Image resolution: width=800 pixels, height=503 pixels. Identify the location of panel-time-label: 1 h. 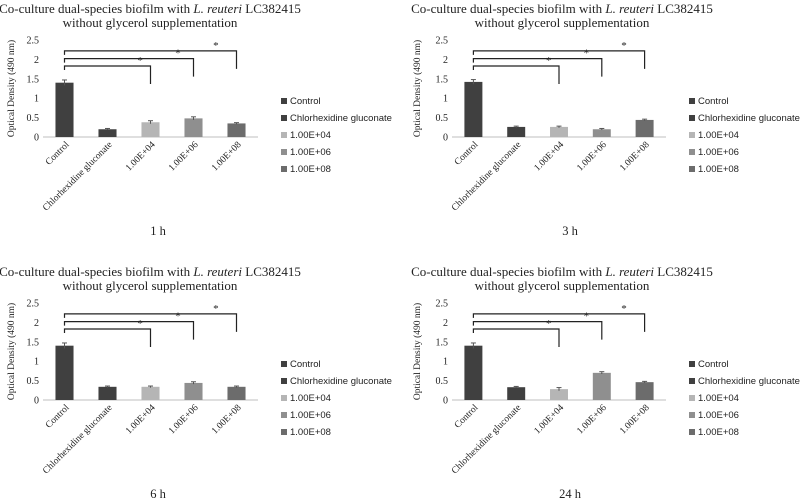
(158, 231).